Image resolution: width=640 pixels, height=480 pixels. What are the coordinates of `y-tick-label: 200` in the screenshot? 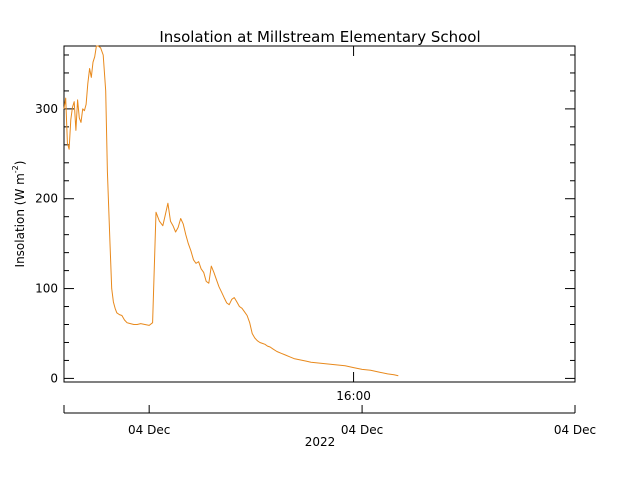 It's located at (46, 199).